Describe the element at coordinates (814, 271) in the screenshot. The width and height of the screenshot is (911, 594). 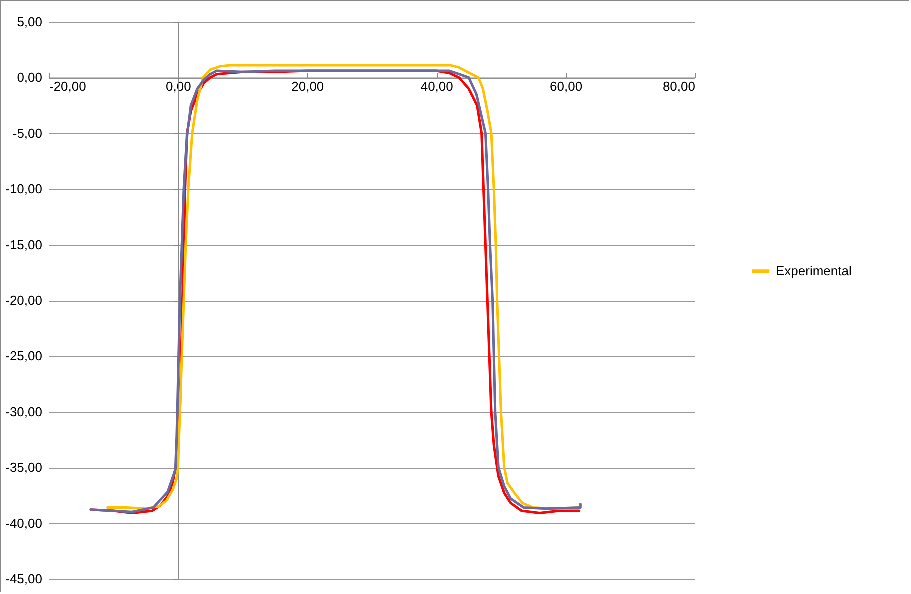
I see `legend-label: Experimental` at that location.